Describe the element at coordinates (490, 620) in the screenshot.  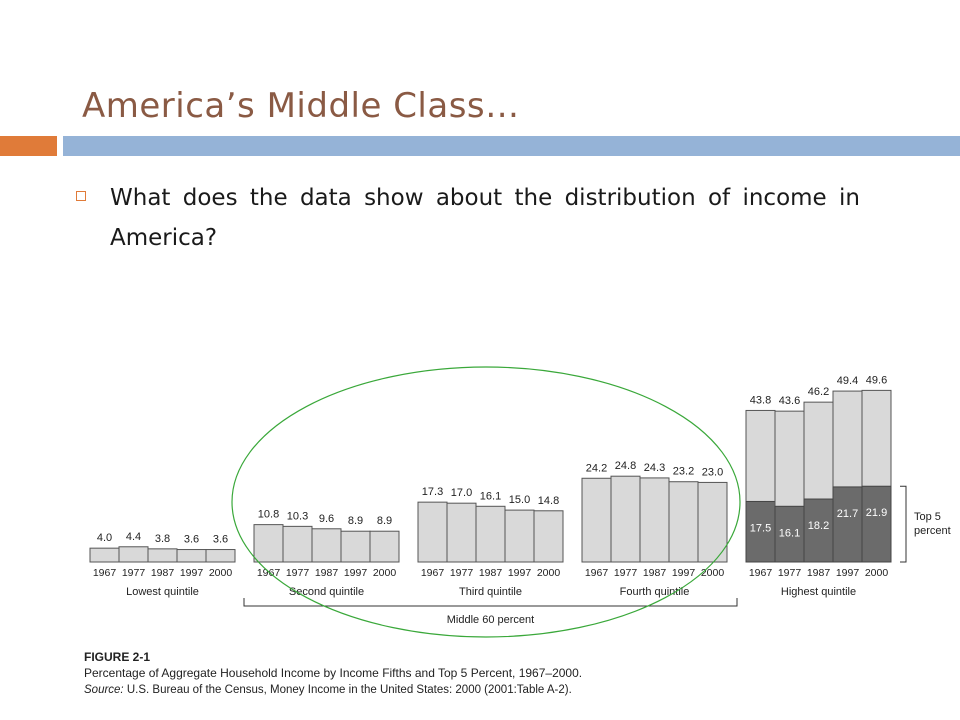
I see `middle-60-label: Middle 60 percent` at that location.